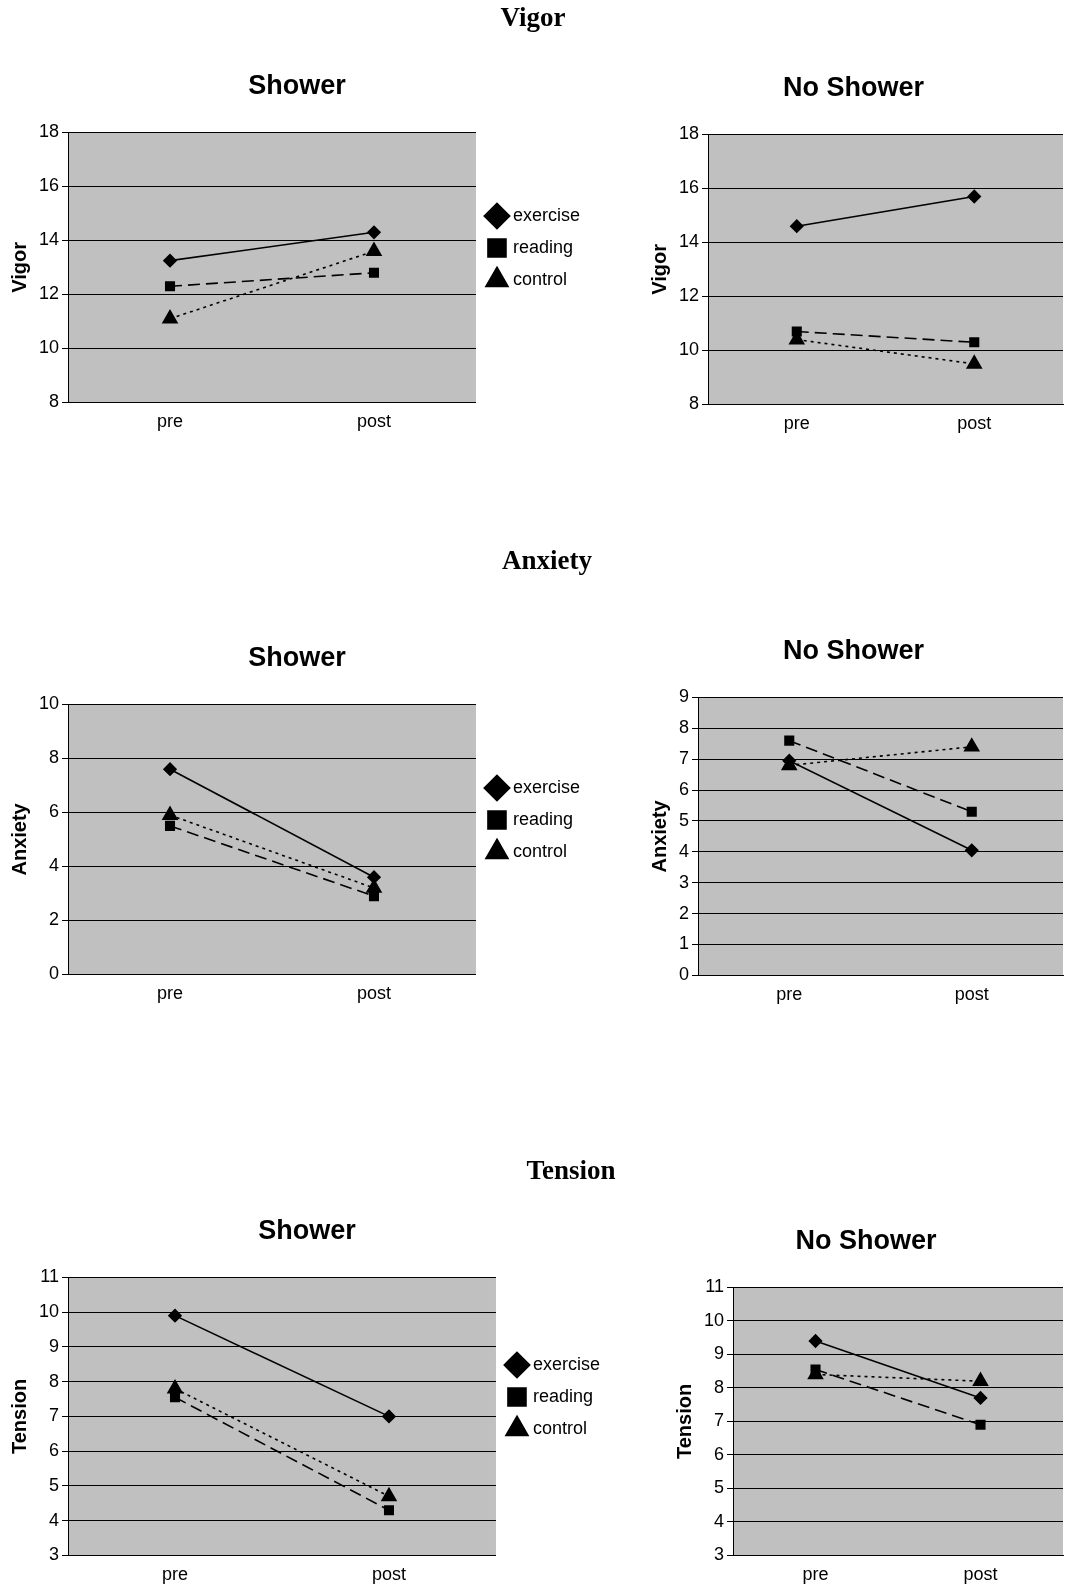  Describe the element at coordinates (684, 943) in the screenshot. I see `y-tick-label: 1` at that location.